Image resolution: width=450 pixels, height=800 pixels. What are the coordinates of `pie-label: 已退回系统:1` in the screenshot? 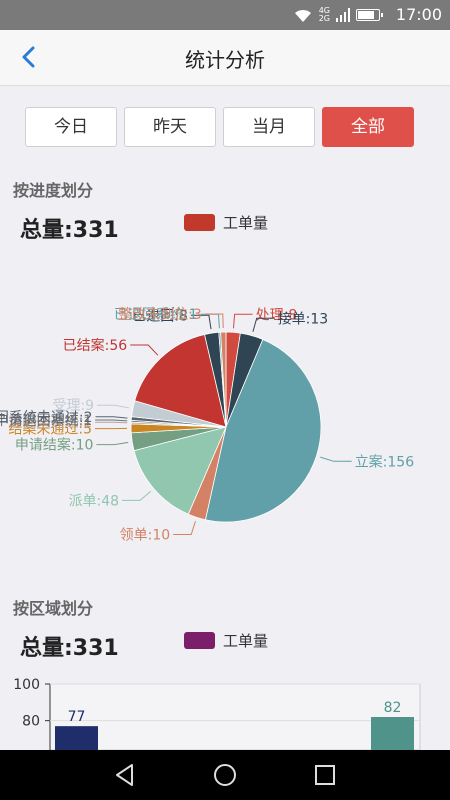 It's located at (156, 315).